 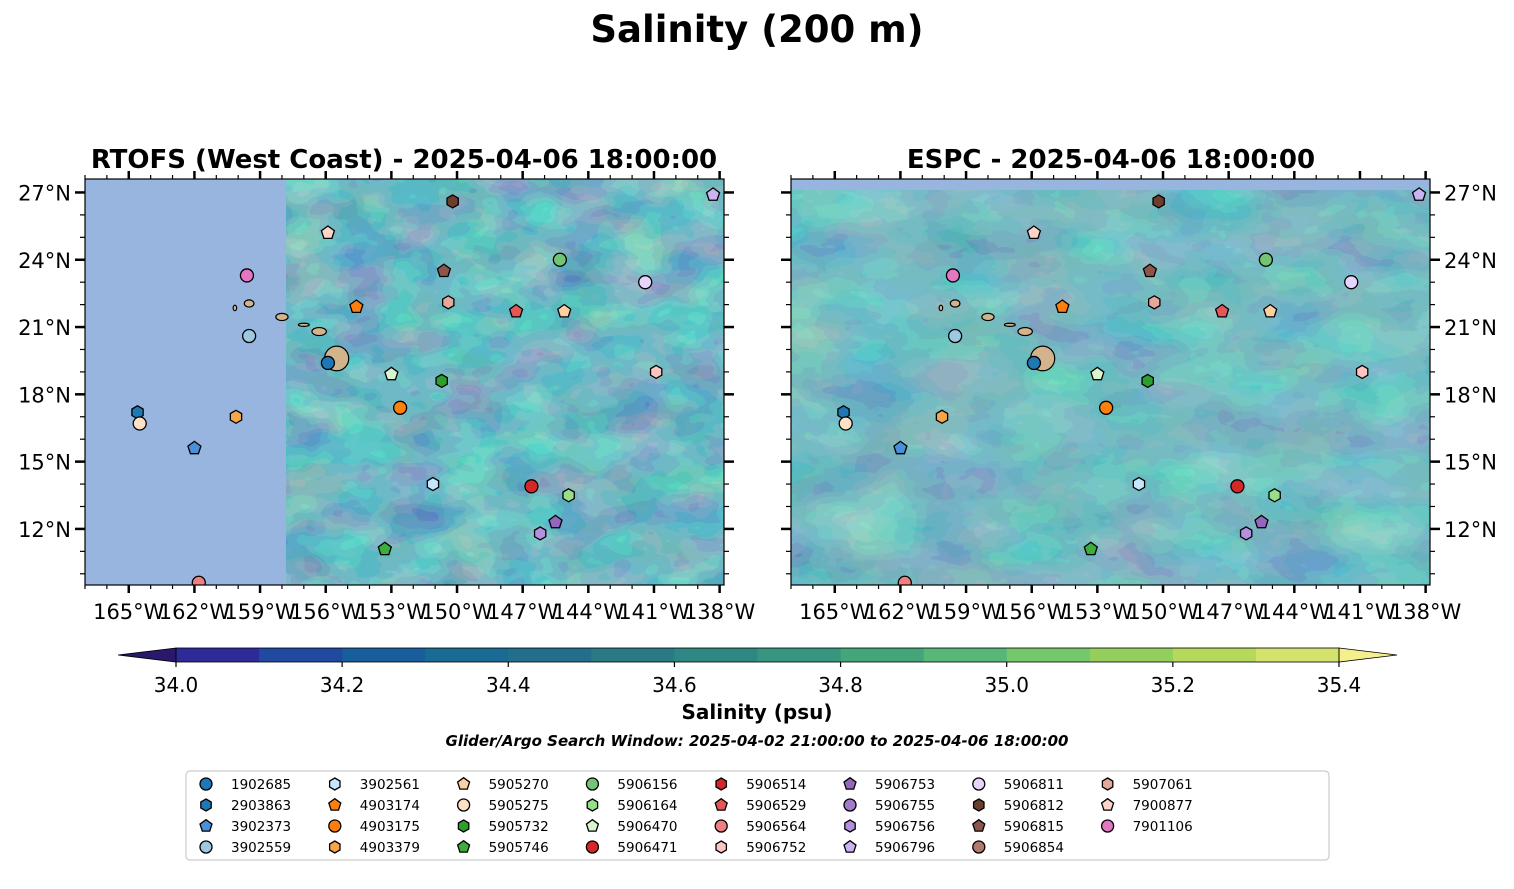 What do you see at coordinates (342, 685) in the screenshot?
I see `colorbar-tick-label: 34.2` at bounding box center [342, 685].